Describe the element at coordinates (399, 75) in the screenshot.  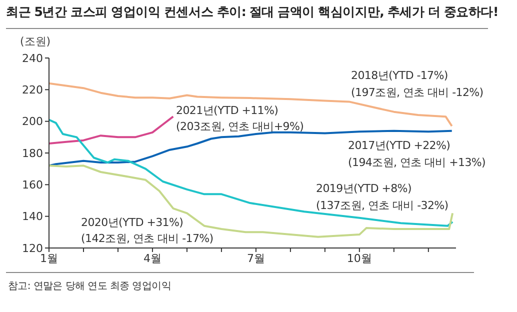
I see `annotation: 2018년(YTD -17%)` at that location.